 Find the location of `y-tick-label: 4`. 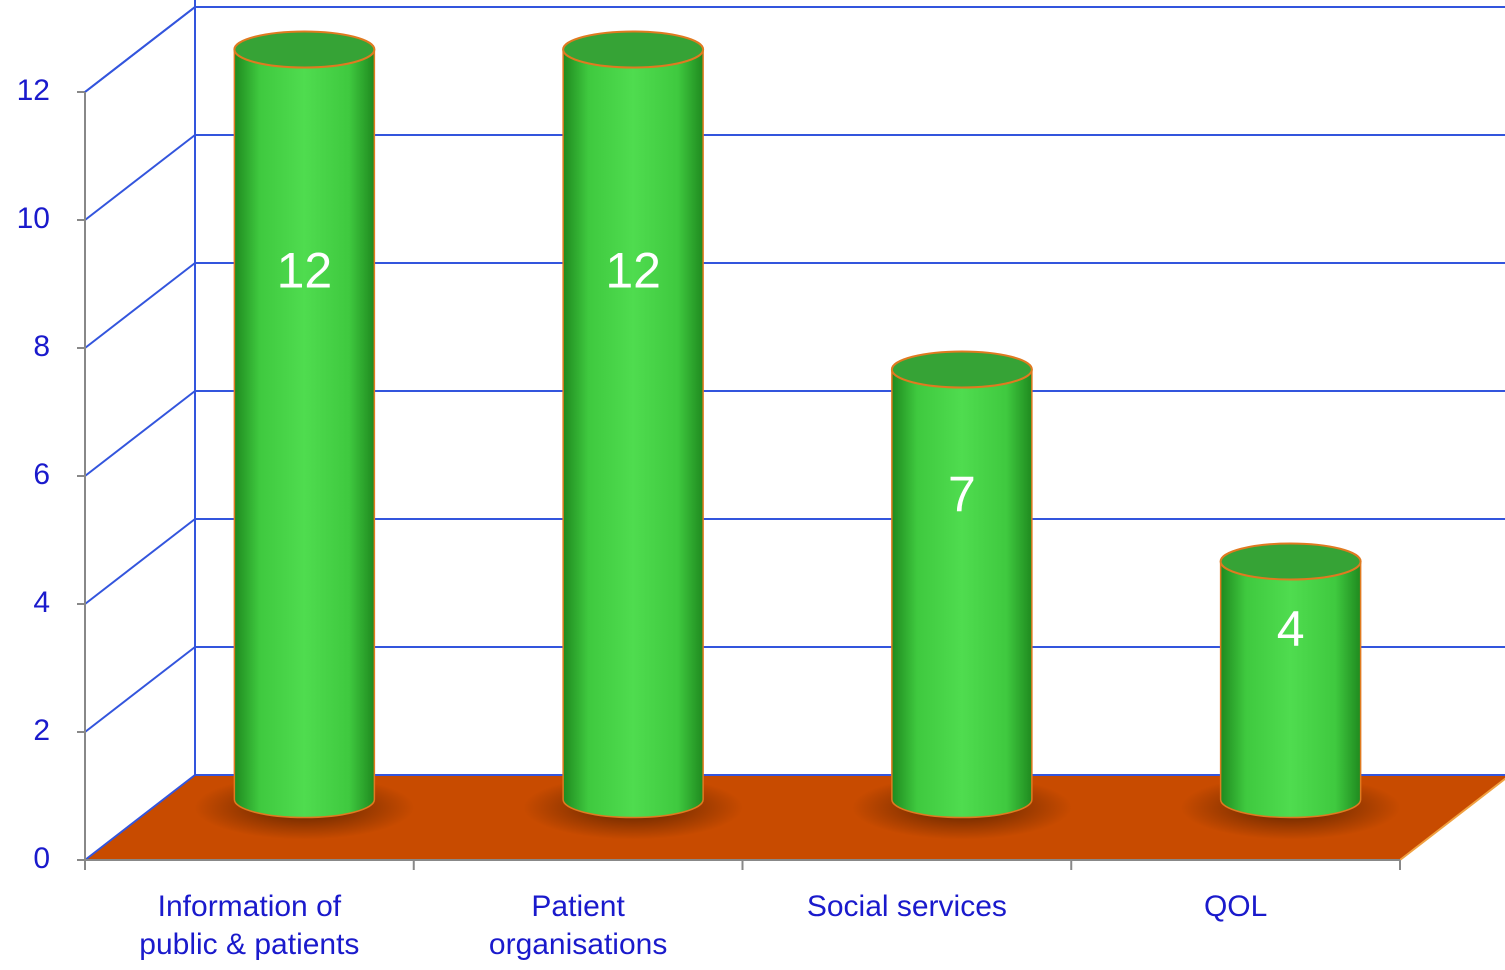

y-tick-label: 4 is located at coordinates (41, 602).